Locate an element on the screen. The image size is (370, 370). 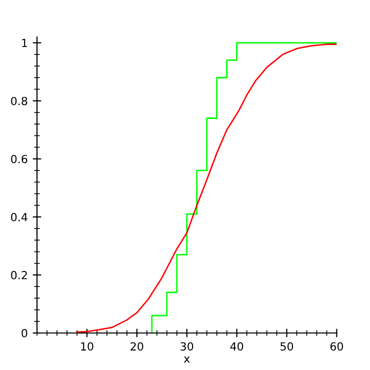
x-tick-label: 30 is located at coordinates (187, 346).